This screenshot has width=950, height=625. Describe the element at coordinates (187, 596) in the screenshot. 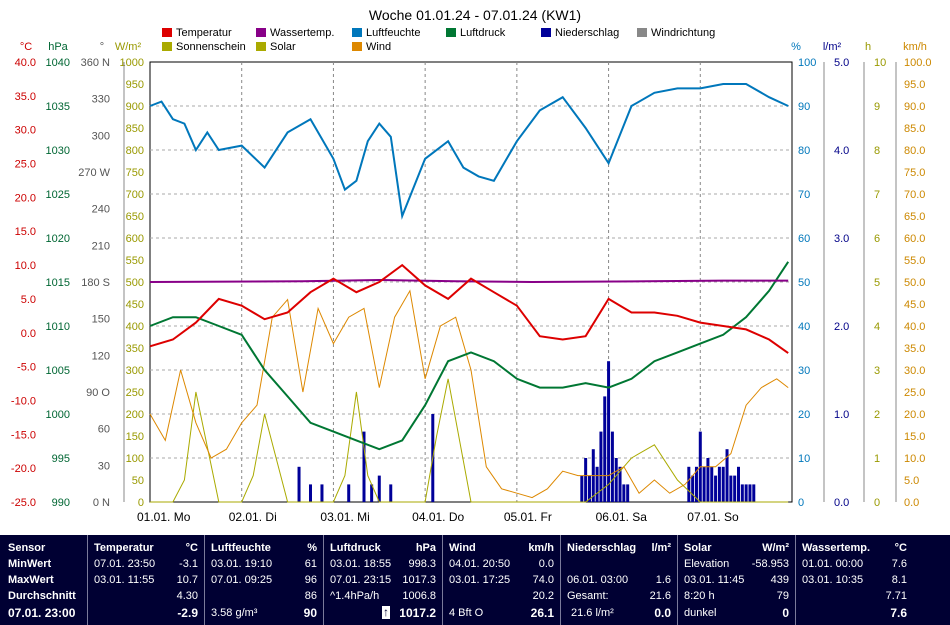

I see `temperature-avg: 4.30` at that location.